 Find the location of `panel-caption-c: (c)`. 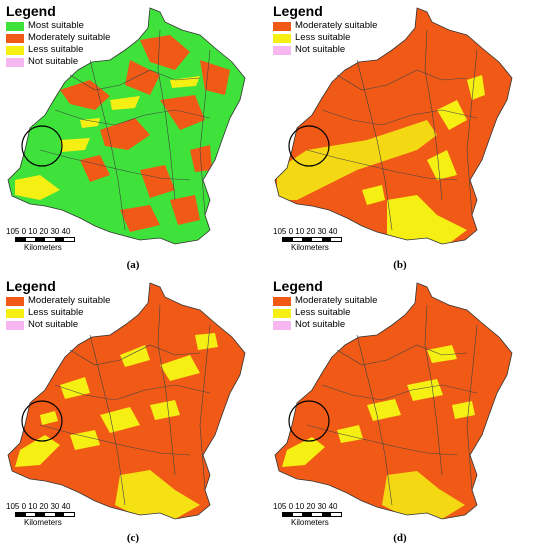

panel-caption-c: (c) is located at coordinates (133, 538).